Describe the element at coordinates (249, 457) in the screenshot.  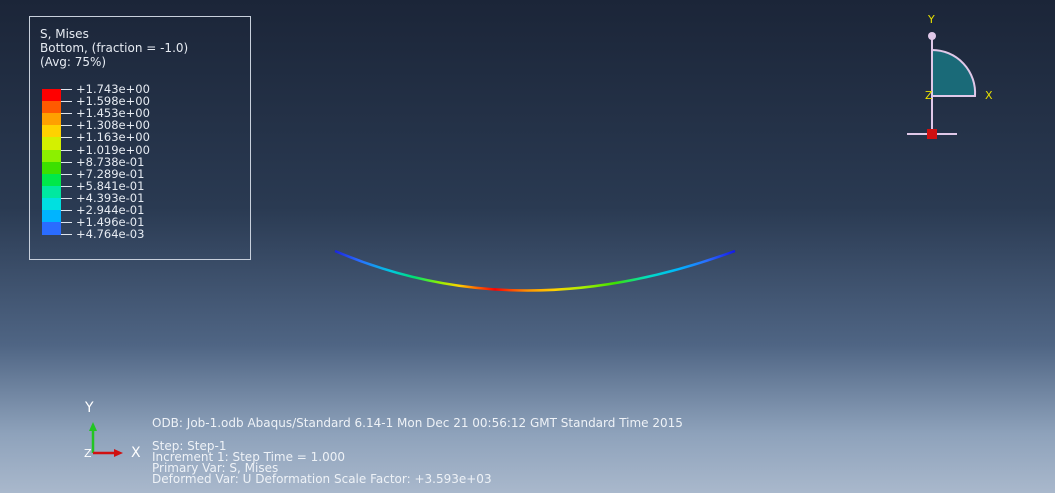
I see `increment-info-line: Increment 1: Step Time = 1.000` at that location.